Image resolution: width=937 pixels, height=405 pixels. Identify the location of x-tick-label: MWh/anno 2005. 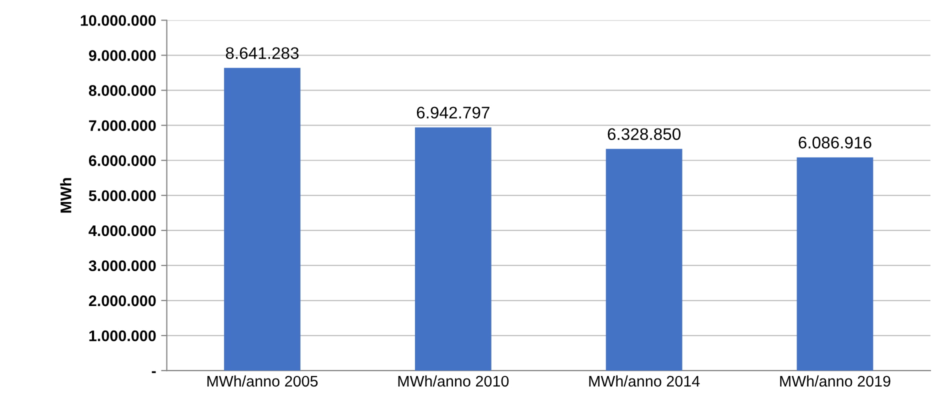
(262, 381).